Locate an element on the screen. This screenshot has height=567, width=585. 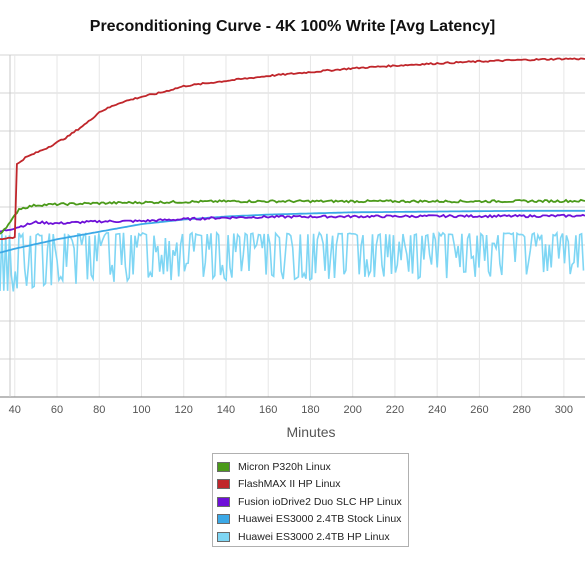
legend-item: Huawei ES3000 2.4TB HP Linux is located at coordinates (312, 537).